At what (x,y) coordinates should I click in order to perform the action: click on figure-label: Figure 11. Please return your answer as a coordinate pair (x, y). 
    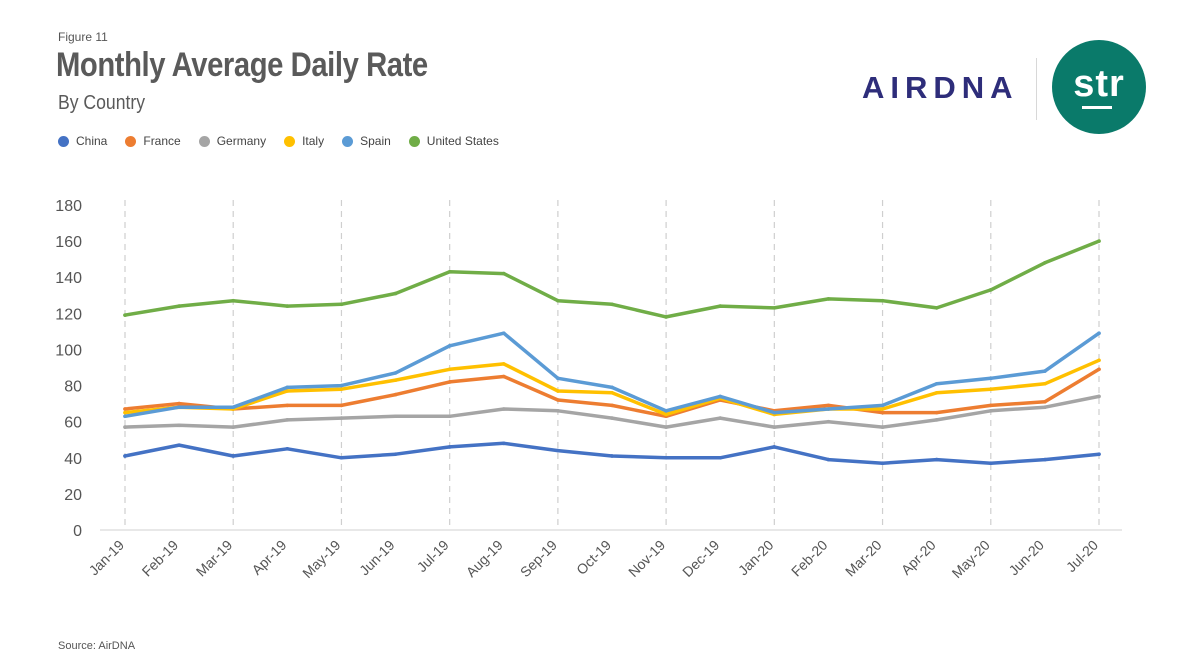
    Looking at the image, I should click on (83, 37).